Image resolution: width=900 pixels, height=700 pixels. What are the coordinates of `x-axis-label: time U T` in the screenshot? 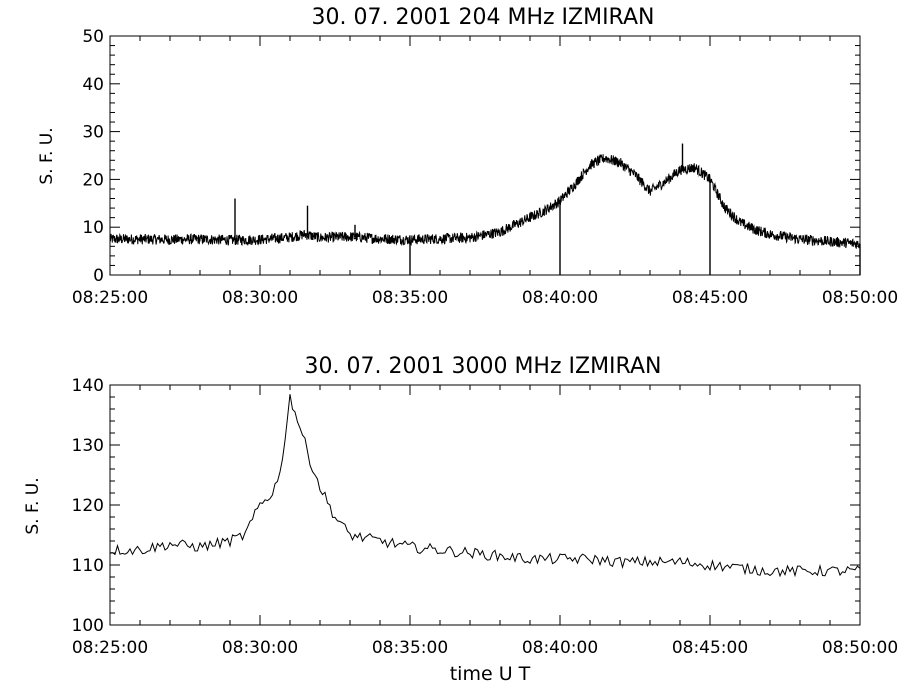 It's located at (490, 674).